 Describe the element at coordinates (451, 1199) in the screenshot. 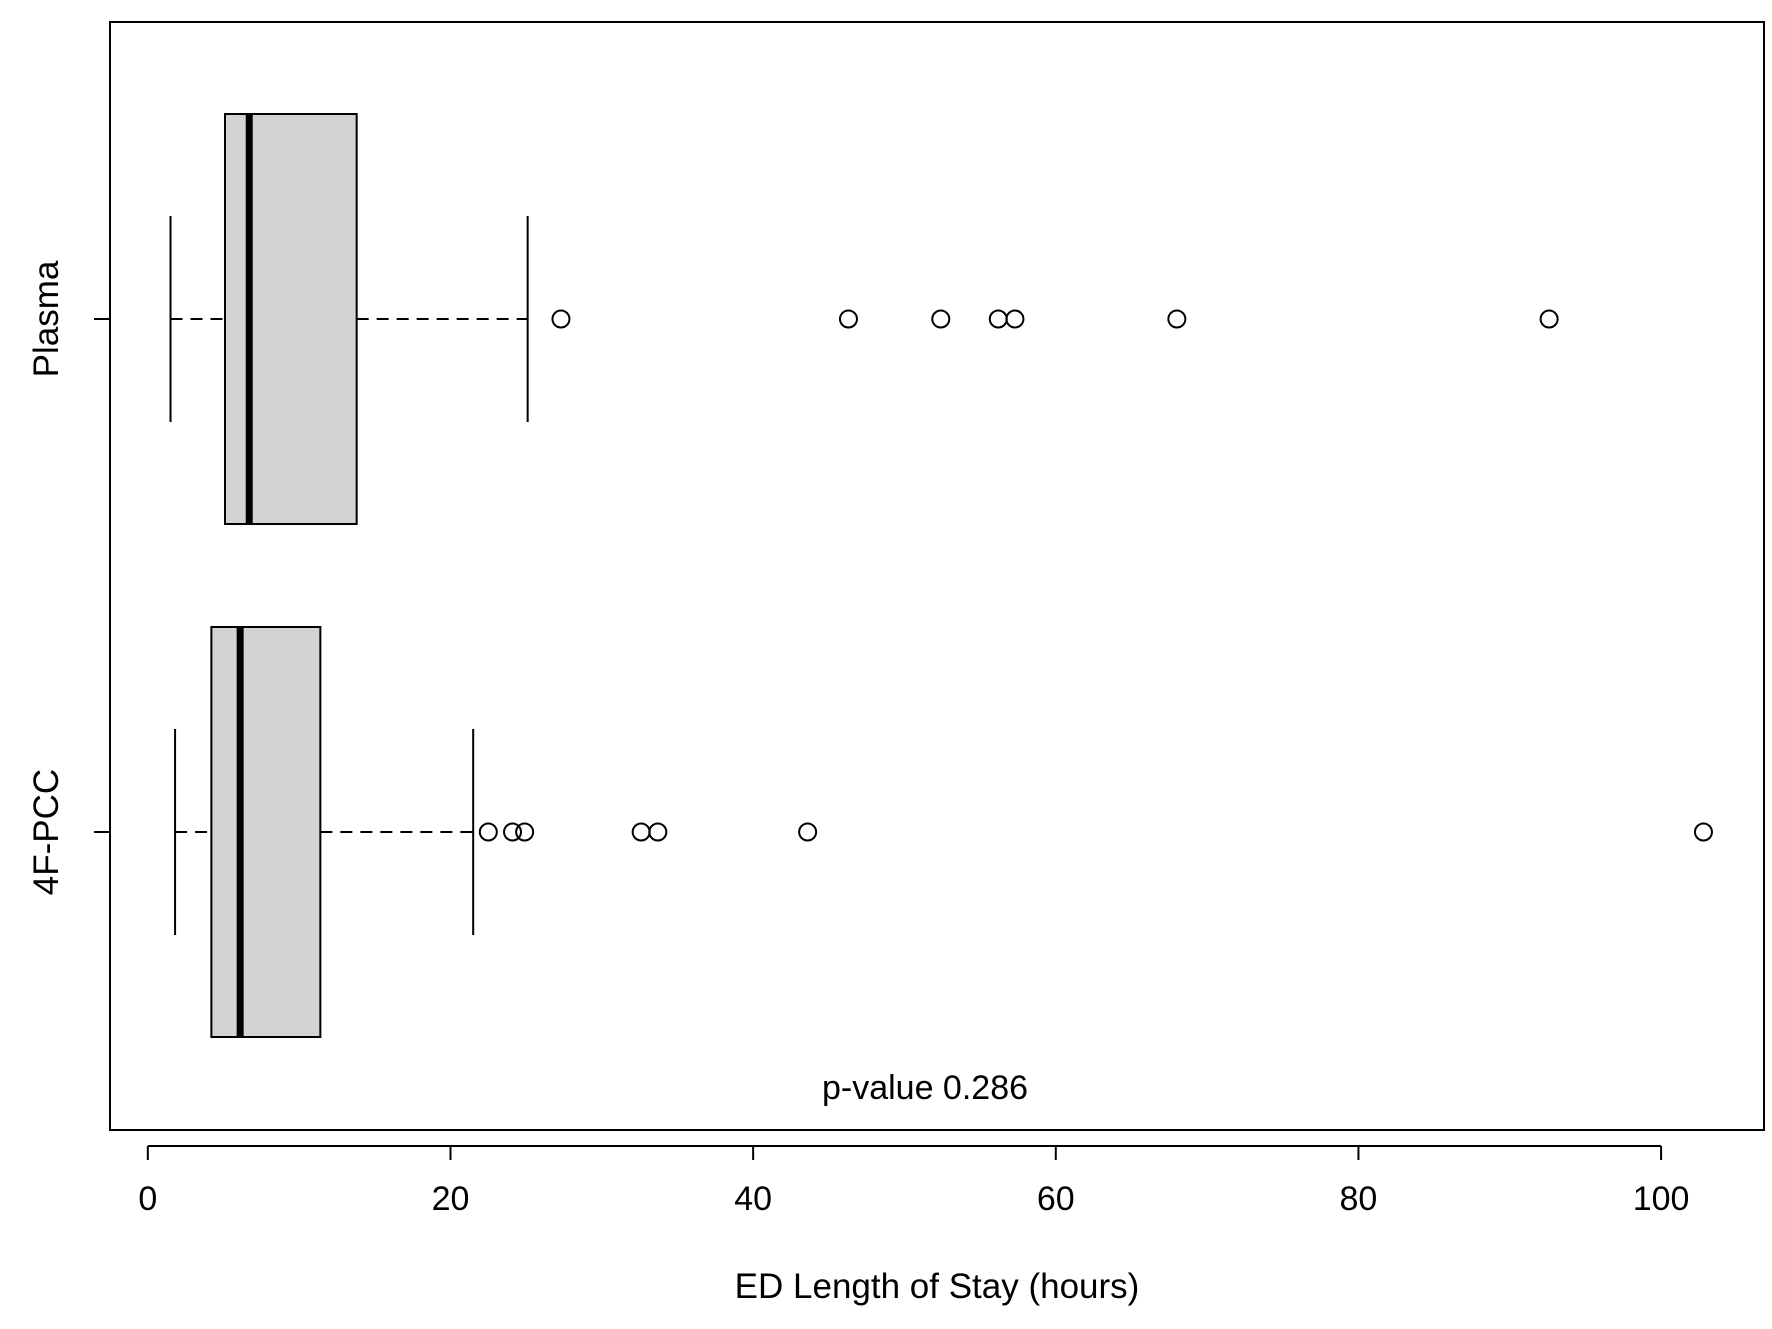

I see `x-tick-label: 20` at that location.